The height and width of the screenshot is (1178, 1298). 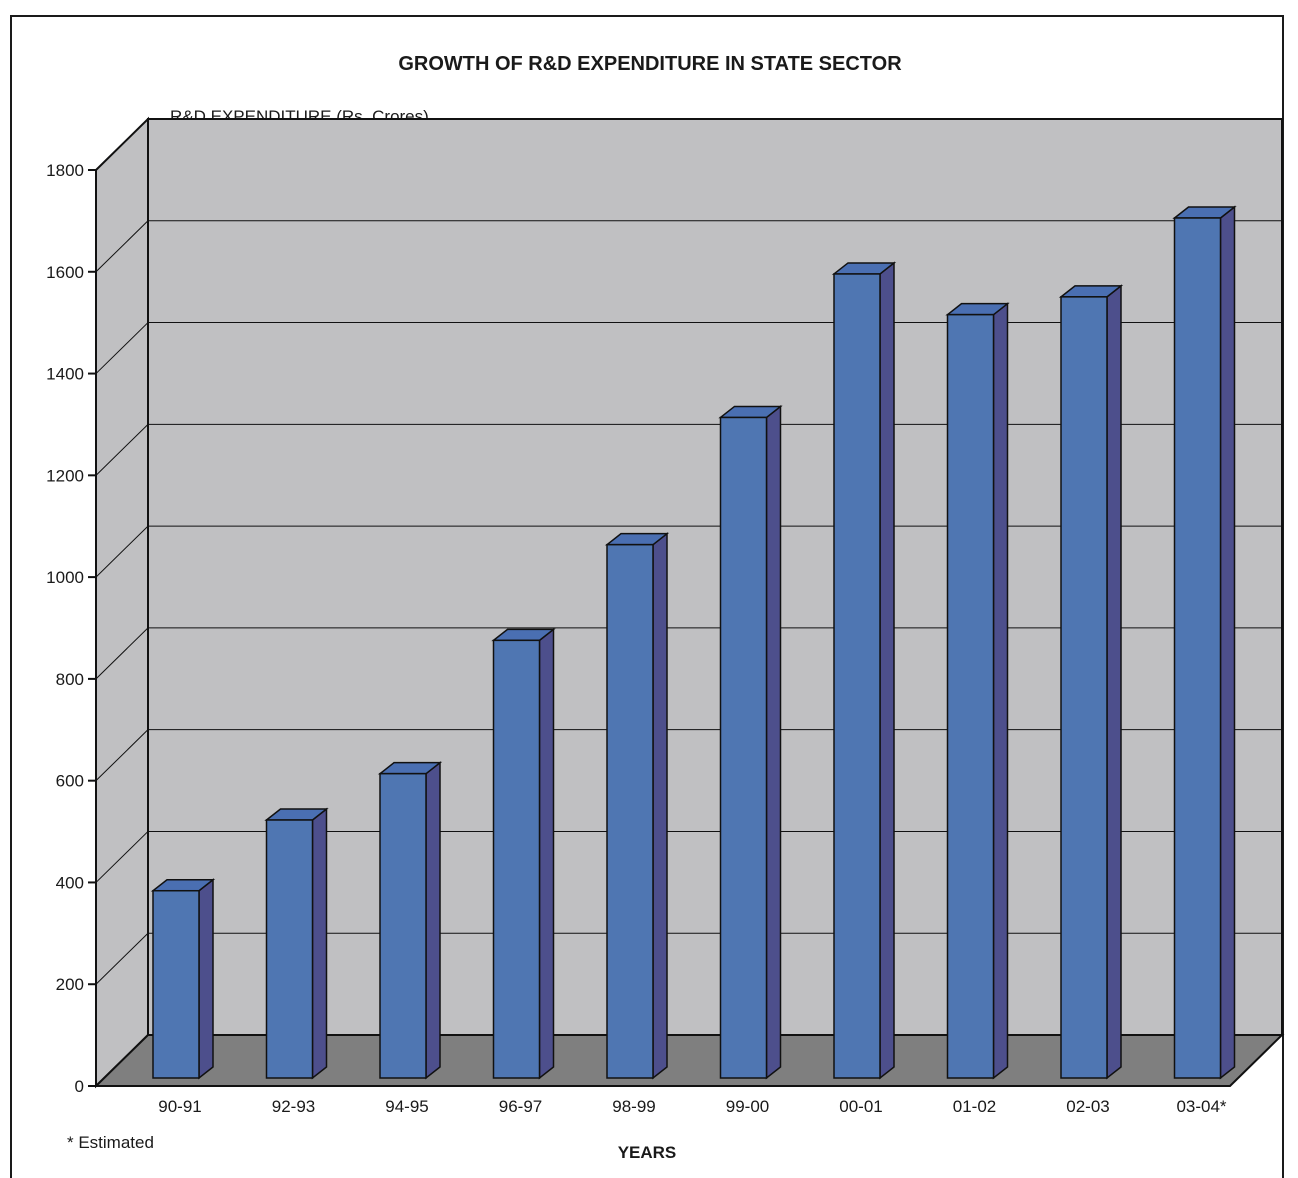 I want to click on x-tick-label: 90-91, so click(x=179, y=1106).